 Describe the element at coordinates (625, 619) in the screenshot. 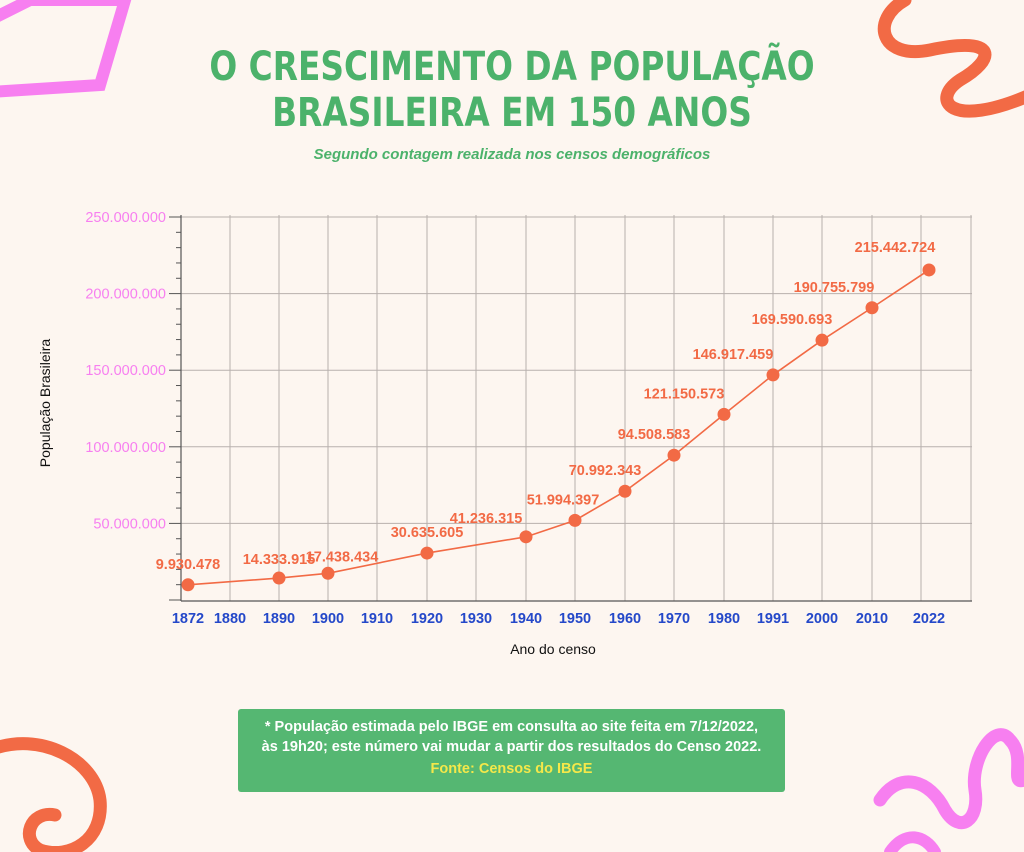

I see `x-tick-label: 1960` at that location.